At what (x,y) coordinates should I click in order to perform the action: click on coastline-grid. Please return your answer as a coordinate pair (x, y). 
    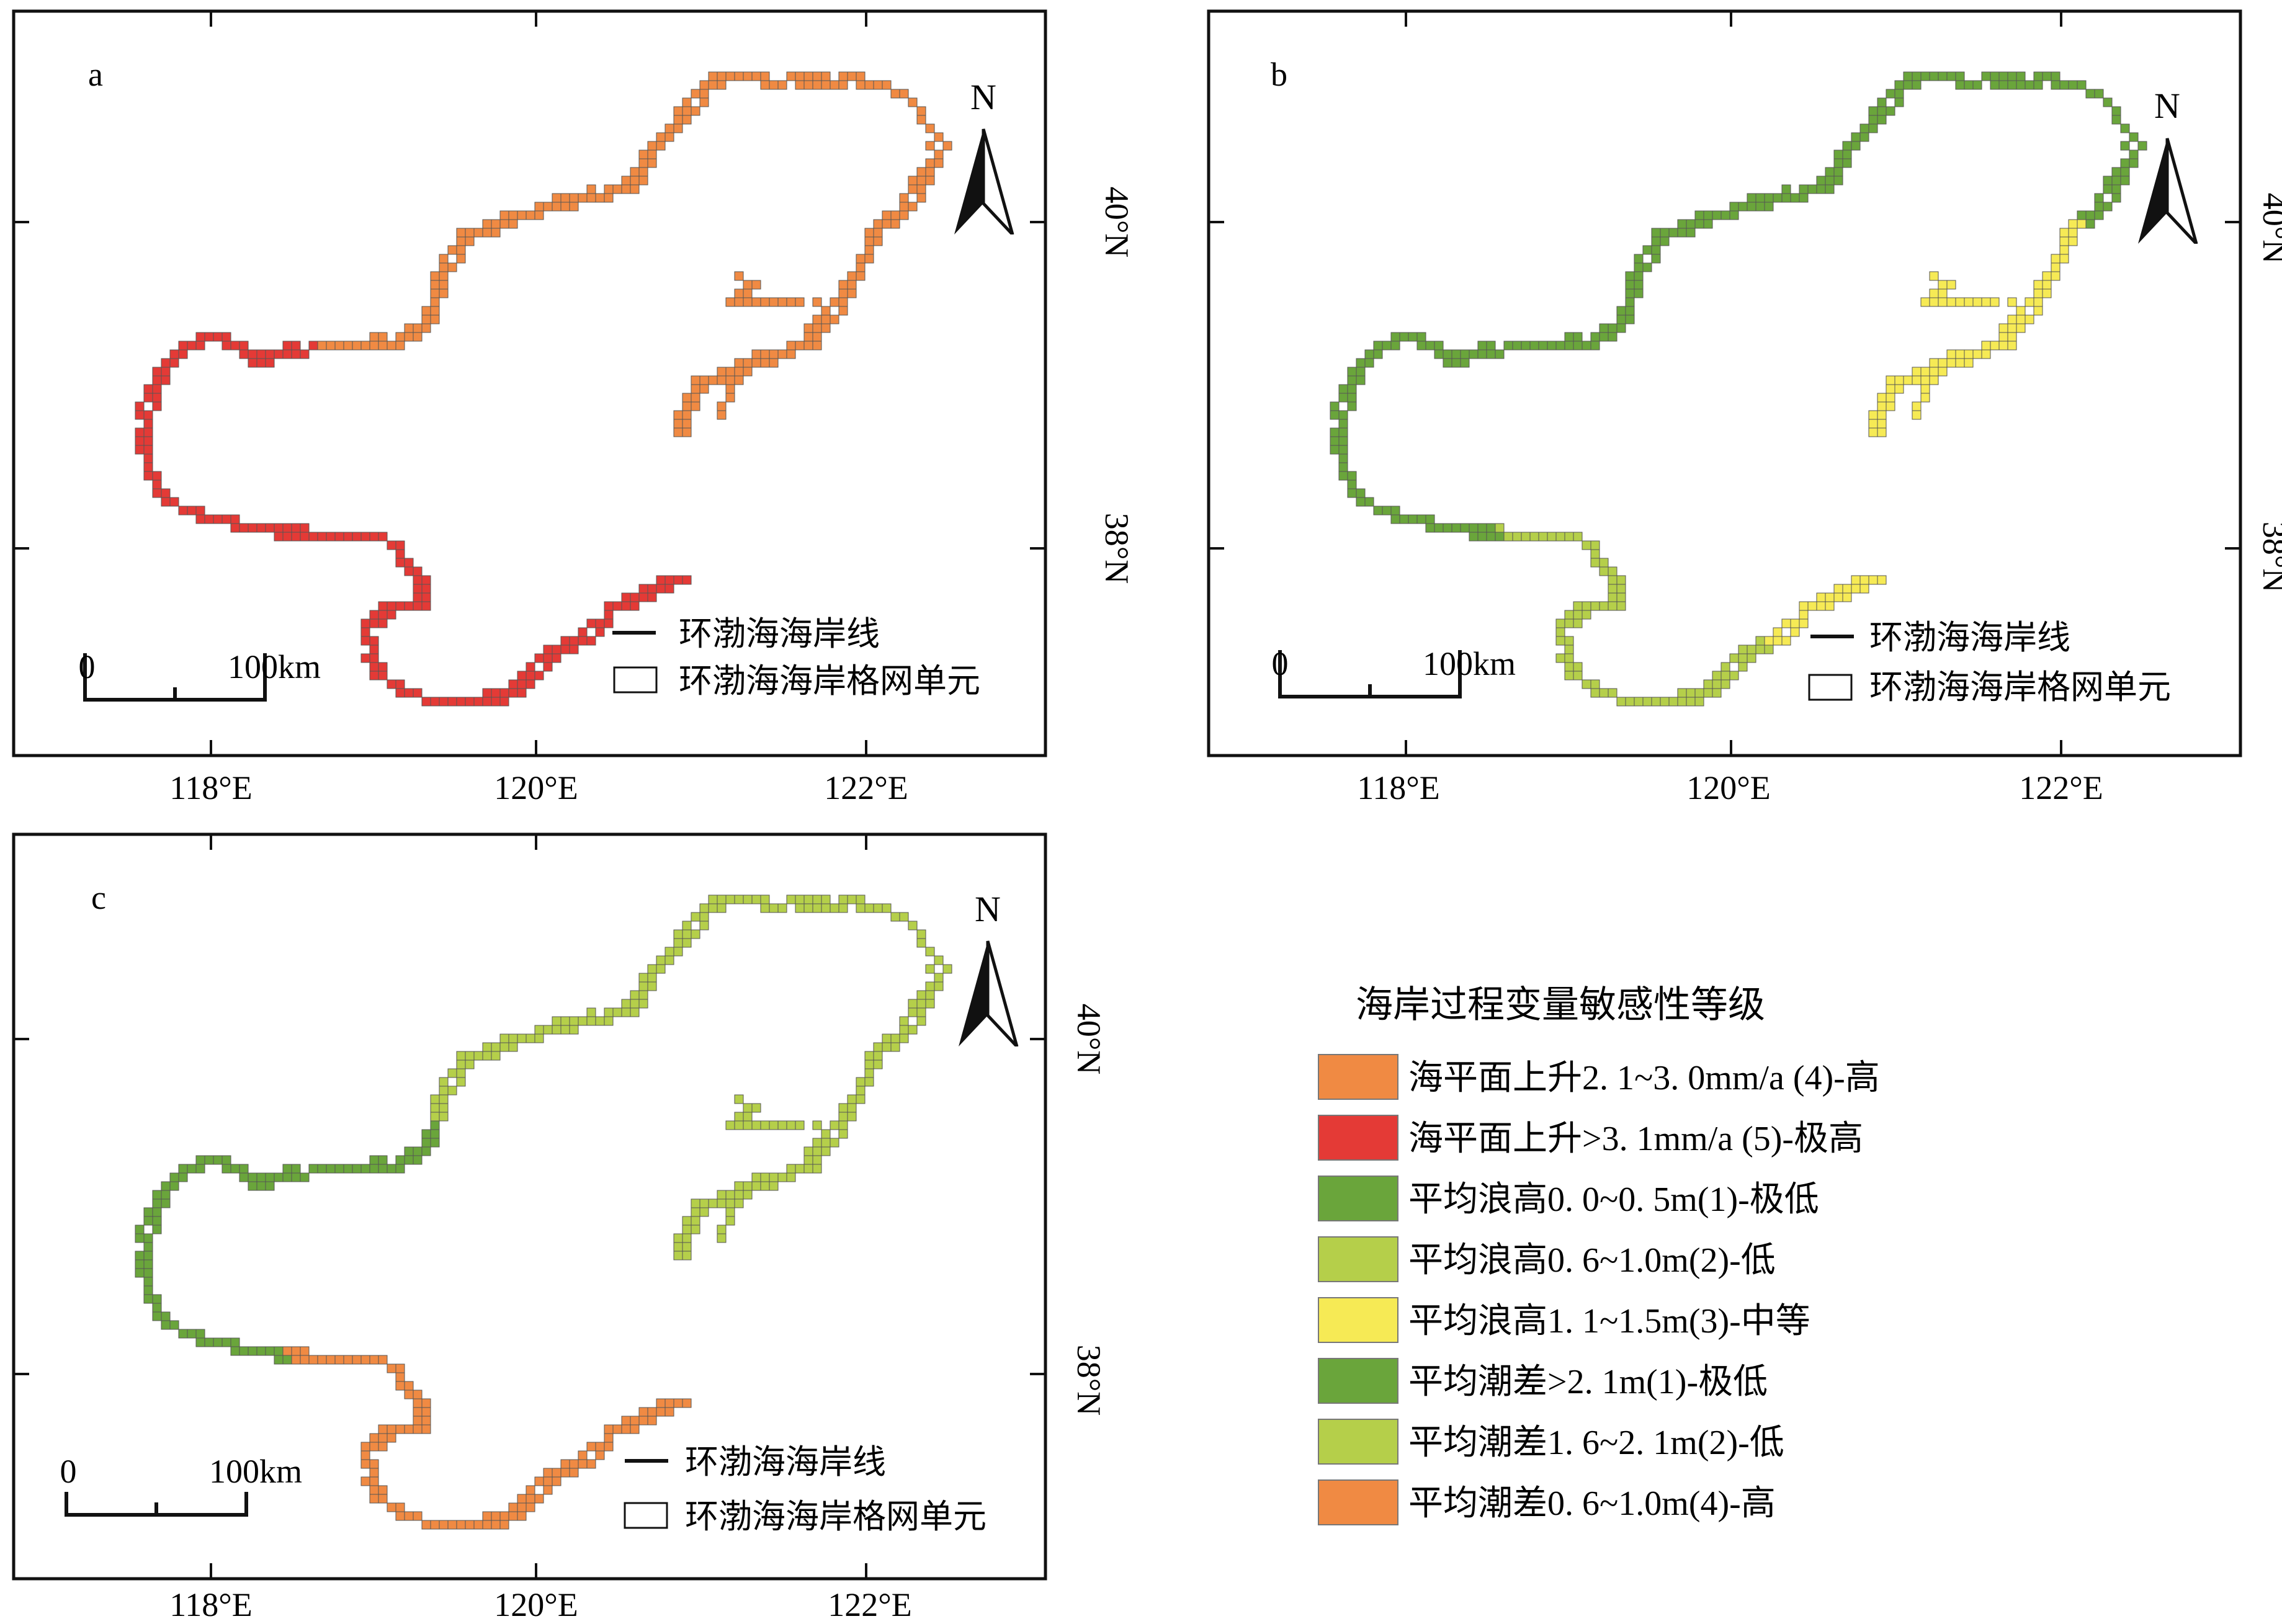
    Looking at the image, I should click on (543, 1212).